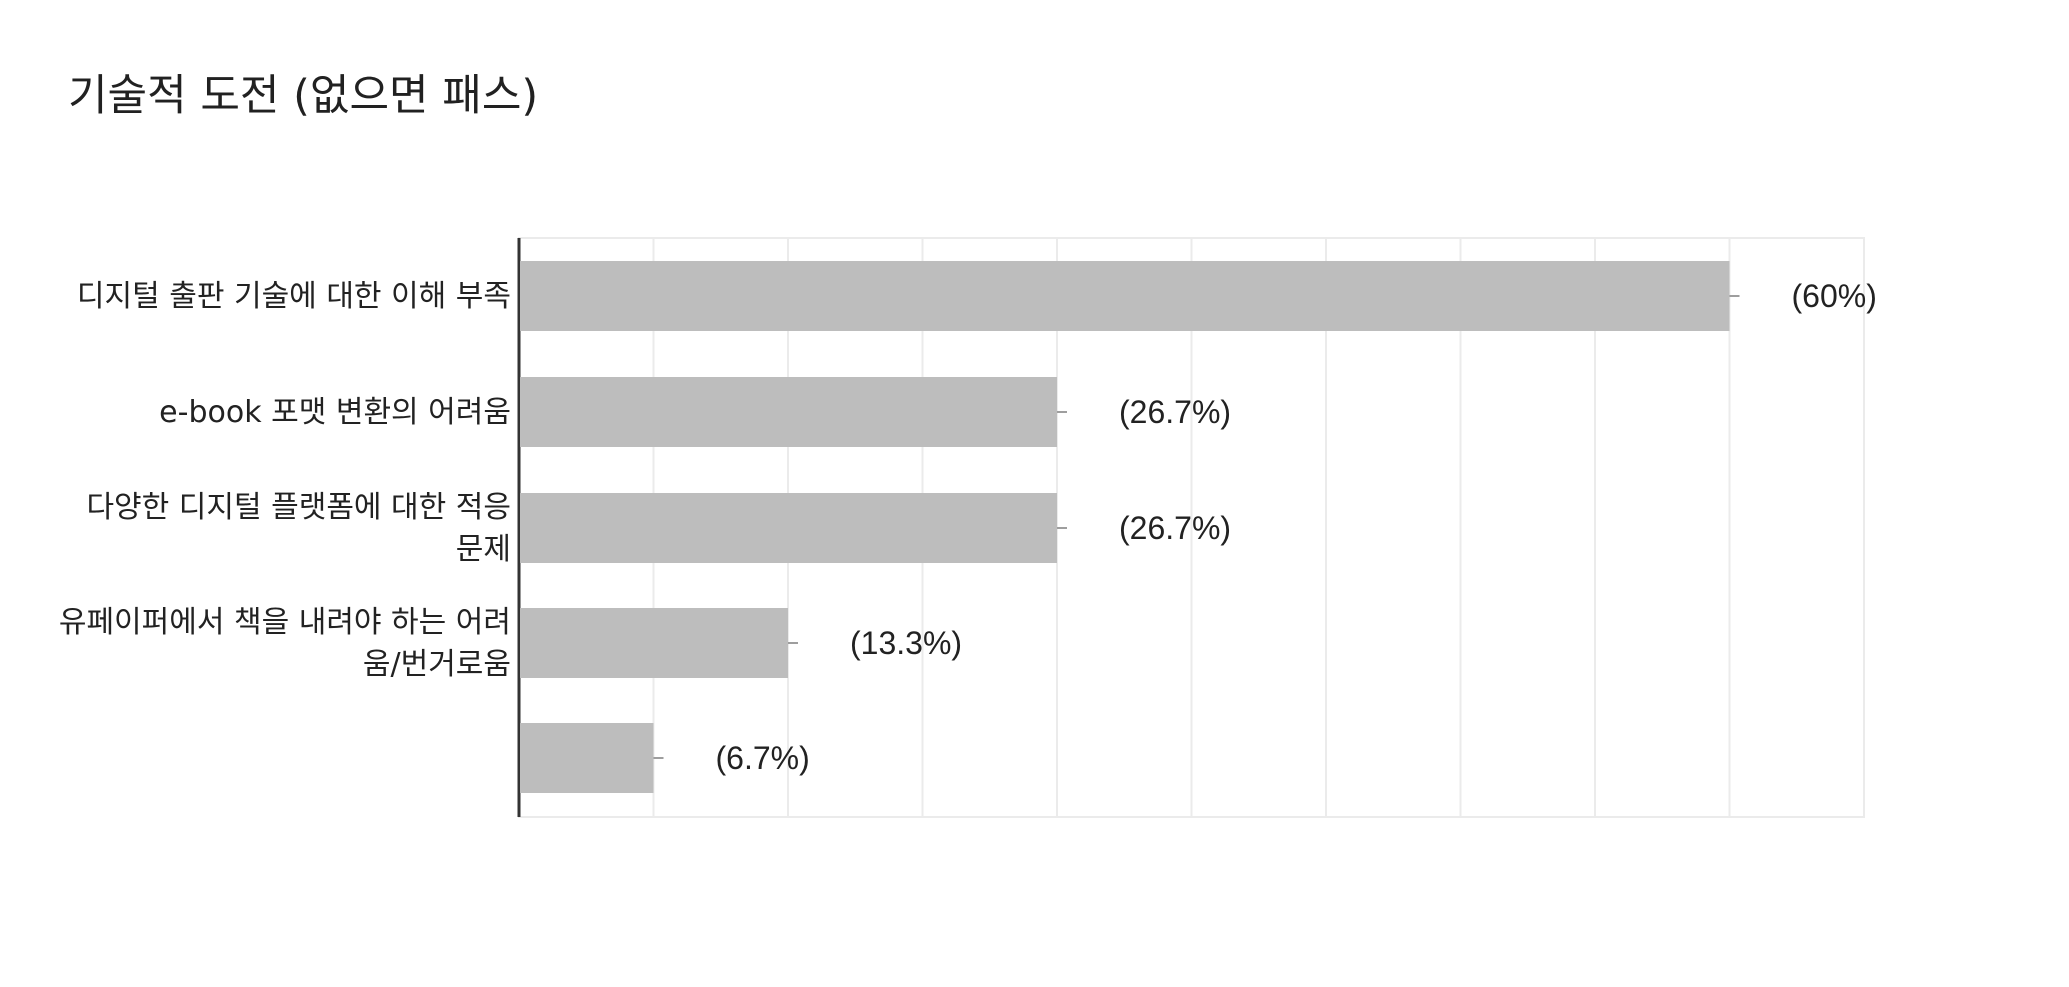 This screenshot has height=987, width=2069. I want to click on category-label: 다양한 디지털 플랫폼에 대한 적응, so click(298, 507).